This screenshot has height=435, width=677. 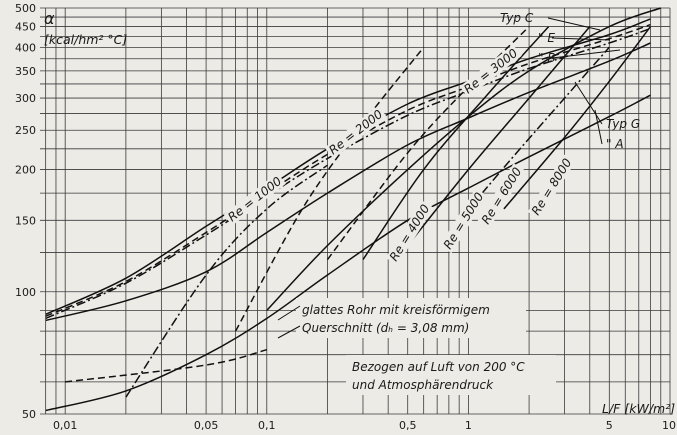 I want to click on x-tick-label: 5, so click(x=609, y=425).